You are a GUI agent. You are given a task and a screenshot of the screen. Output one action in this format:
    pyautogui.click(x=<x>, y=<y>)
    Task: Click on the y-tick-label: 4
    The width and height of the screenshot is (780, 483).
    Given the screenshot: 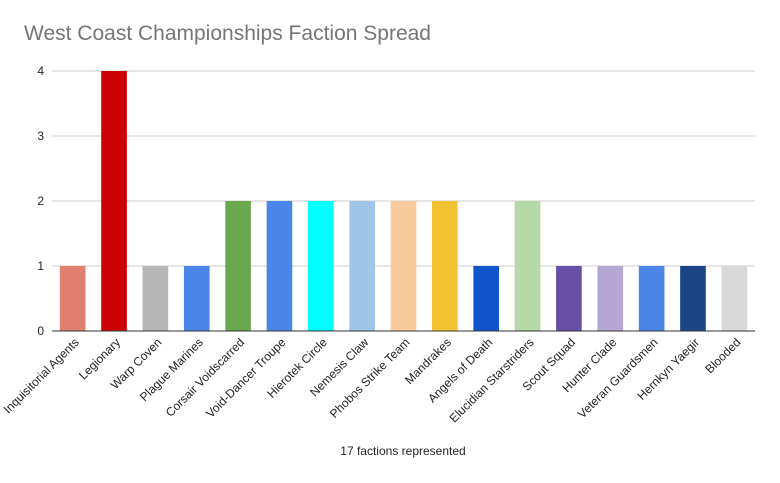 What is the action you would take?
    pyautogui.click(x=40, y=71)
    